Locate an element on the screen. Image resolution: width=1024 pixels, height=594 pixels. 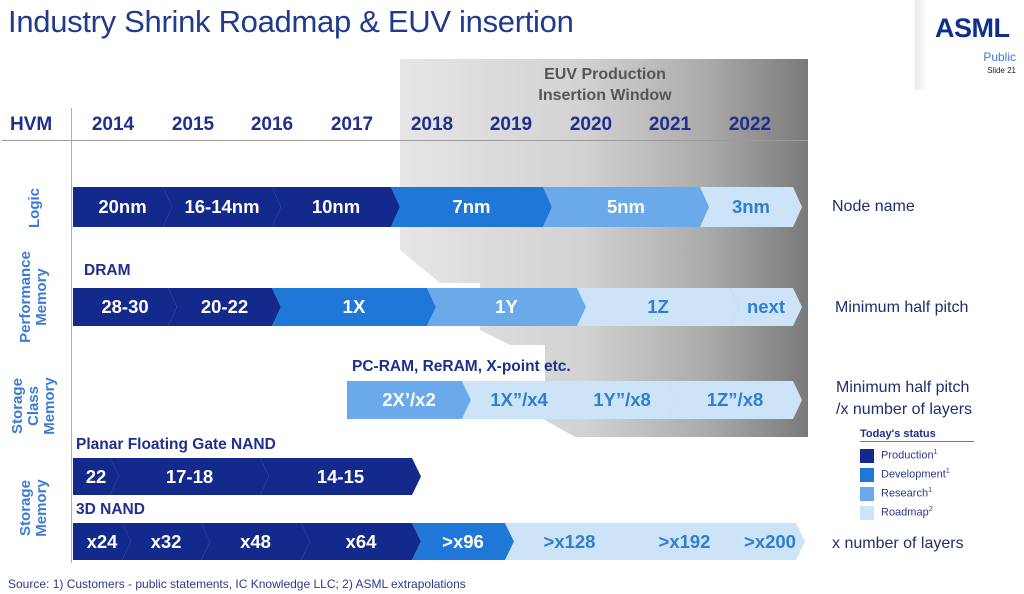
euv-window-label: EUV Production Insertion Window is located at coordinates (605, 85).